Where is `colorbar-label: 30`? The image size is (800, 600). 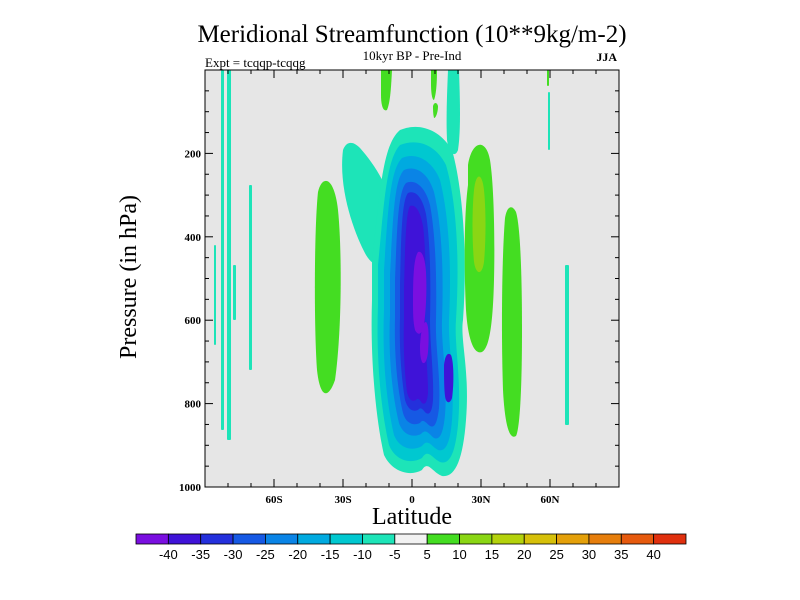
colorbar-label: 30 is located at coordinates (589, 554).